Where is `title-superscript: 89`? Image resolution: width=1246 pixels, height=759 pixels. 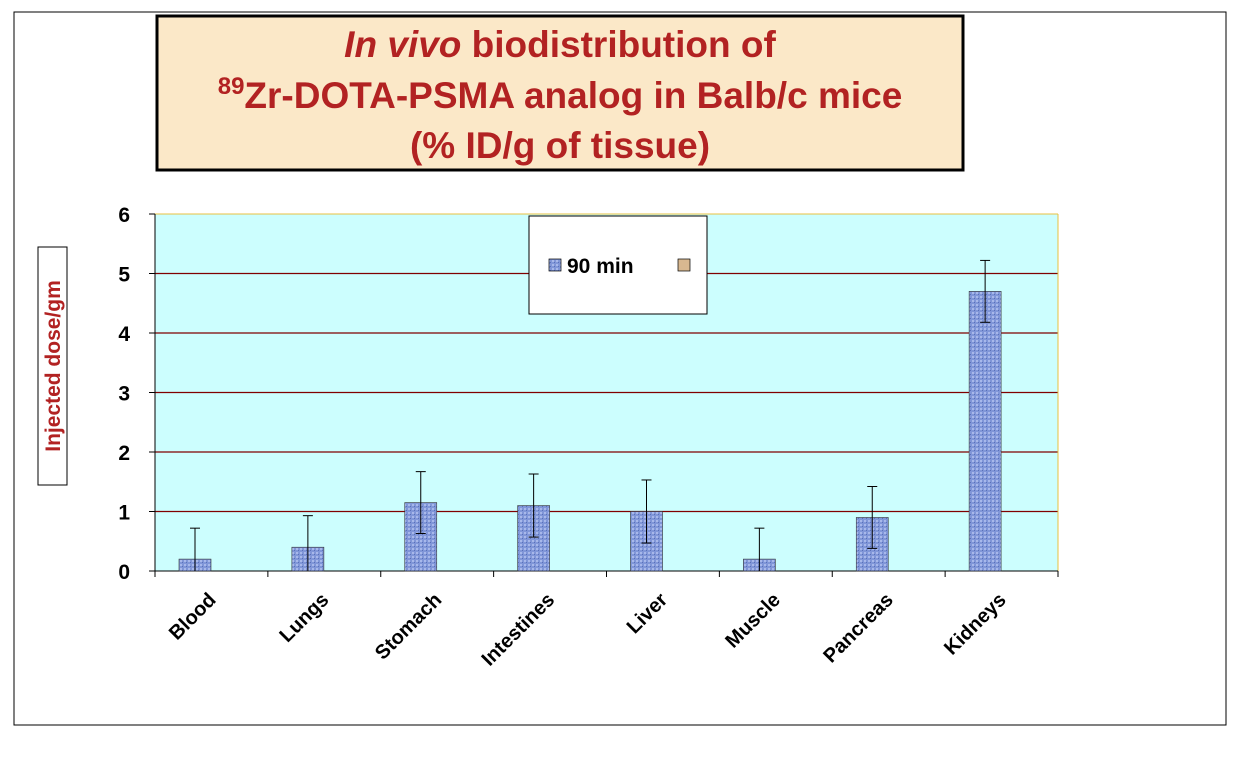
title-superscript: 89 is located at coordinates (231, 86).